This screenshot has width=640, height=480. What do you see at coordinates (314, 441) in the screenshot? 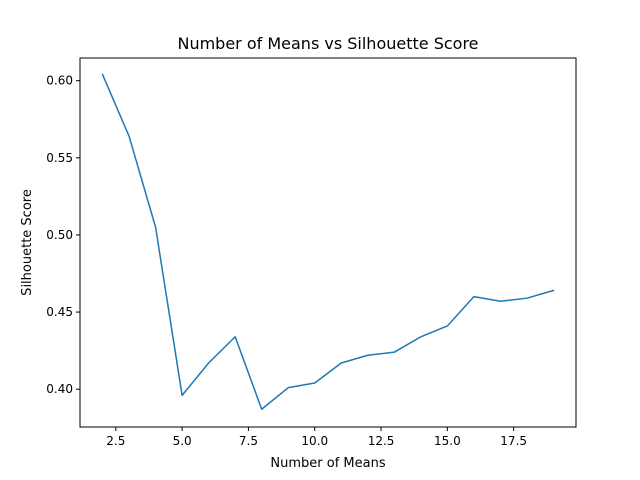
I see `x-tick-label: 10.0` at bounding box center [314, 441].